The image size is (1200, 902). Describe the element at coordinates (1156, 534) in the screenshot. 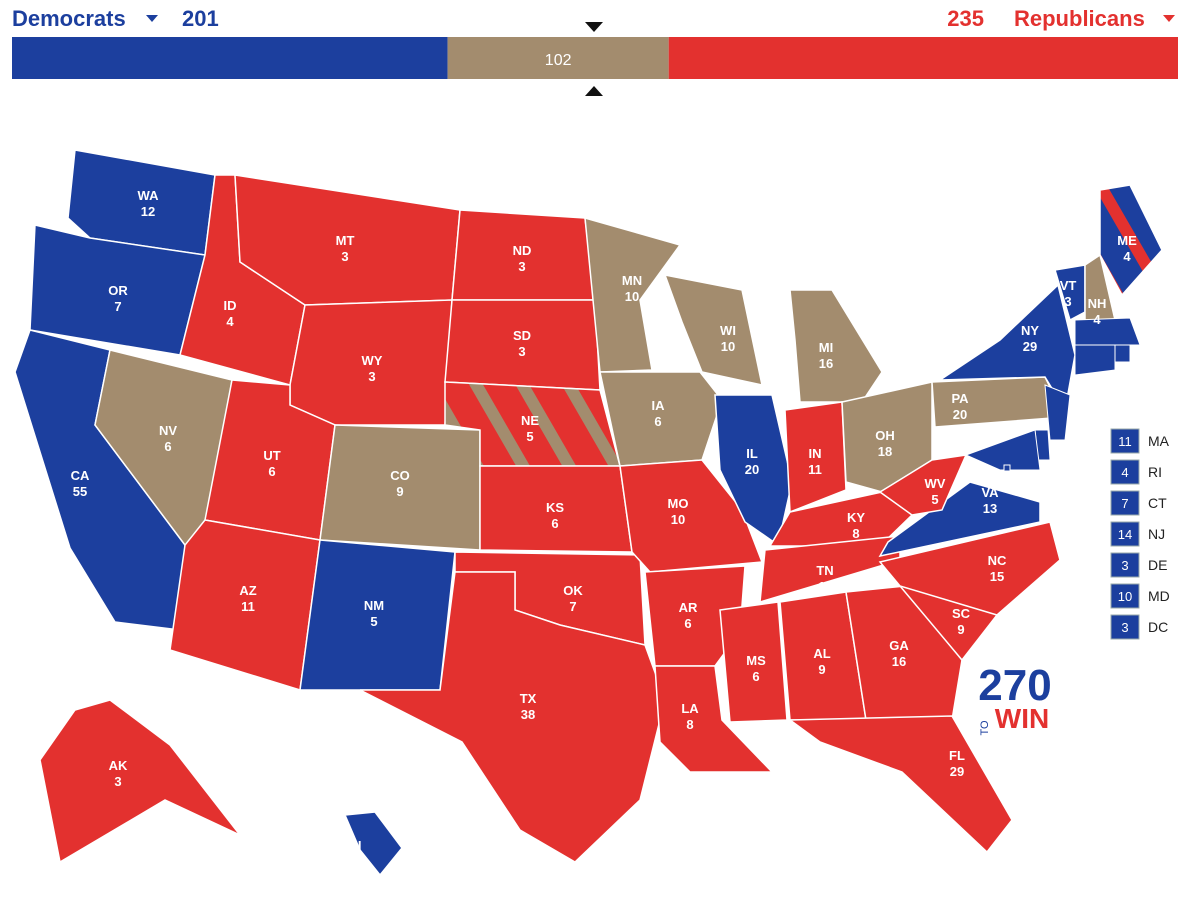

I see `state-abbr: NJ` at that location.